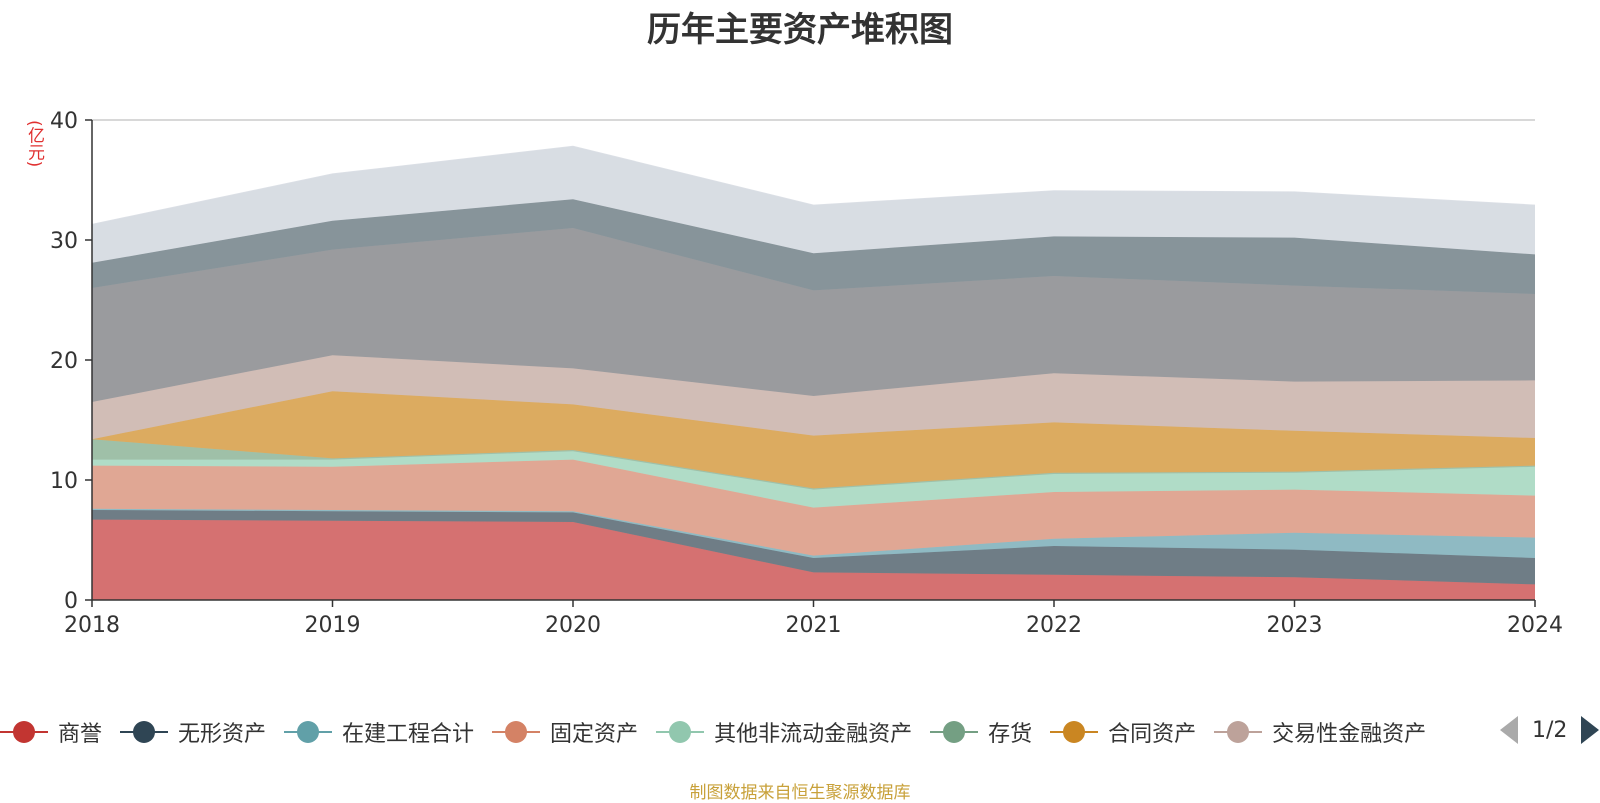  What do you see at coordinates (1535, 625) in the screenshot?
I see `x-tick-label: 2024` at bounding box center [1535, 625].